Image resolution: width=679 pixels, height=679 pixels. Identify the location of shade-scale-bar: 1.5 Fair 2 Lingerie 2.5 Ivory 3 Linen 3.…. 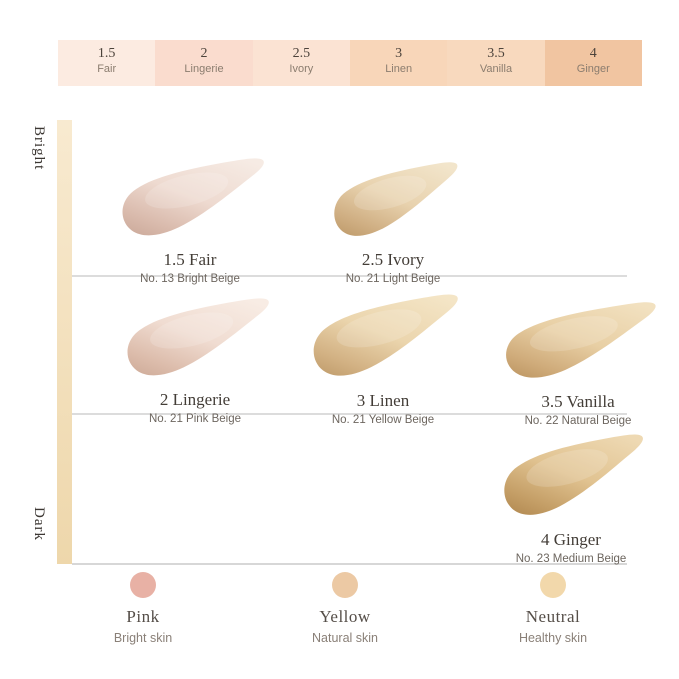
(350, 63).